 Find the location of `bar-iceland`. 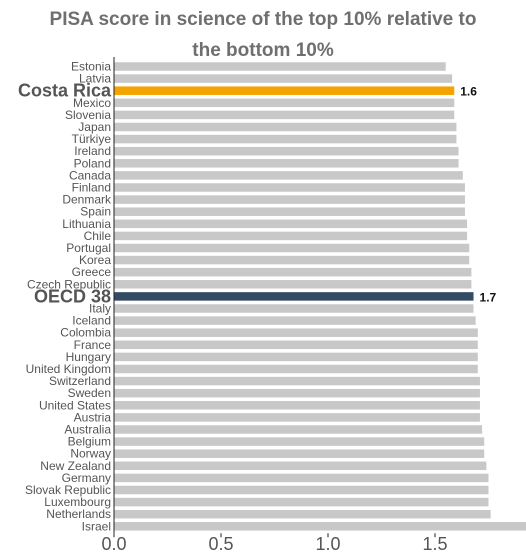

bar-iceland is located at coordinates (295, 320).